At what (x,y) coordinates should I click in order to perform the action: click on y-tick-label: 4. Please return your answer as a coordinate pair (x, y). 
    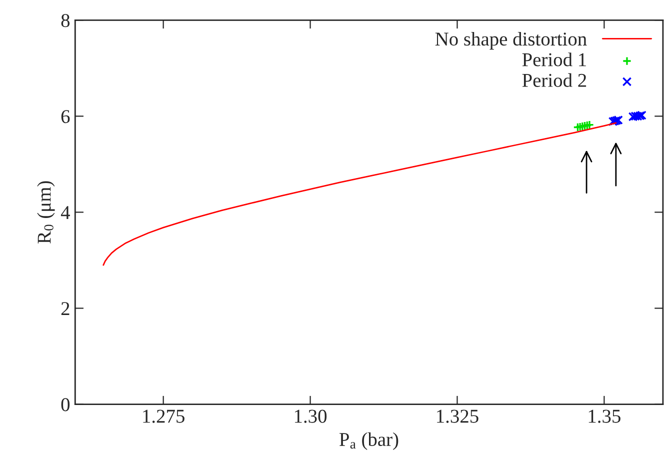
    Looking at the image, I should click on (65, 212).